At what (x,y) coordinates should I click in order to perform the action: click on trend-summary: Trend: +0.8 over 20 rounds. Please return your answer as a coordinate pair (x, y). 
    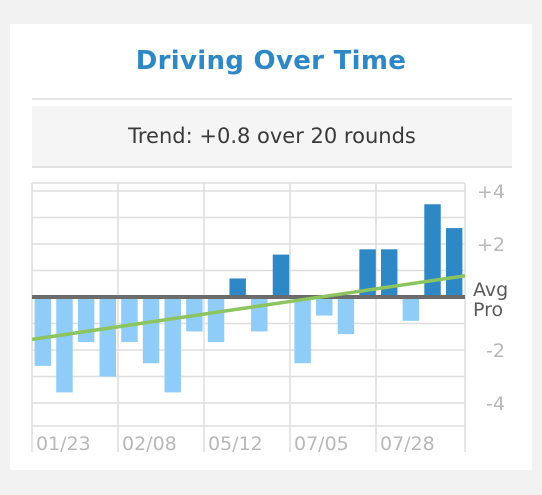
    Looking at the image, I should click on (272, 137).